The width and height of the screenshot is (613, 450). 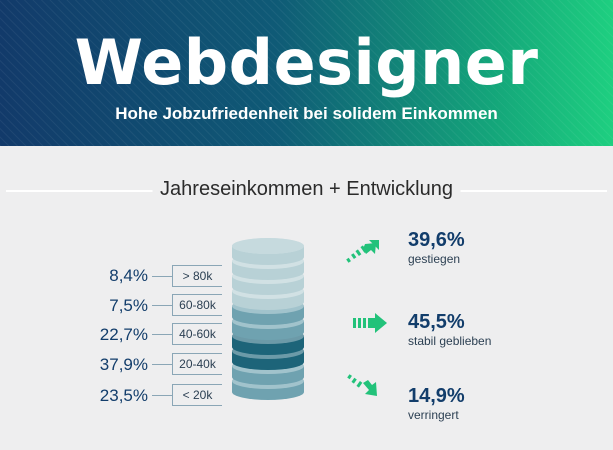 I want to click on trend-stable-value: 45,5%, so click(x=436, y=322).